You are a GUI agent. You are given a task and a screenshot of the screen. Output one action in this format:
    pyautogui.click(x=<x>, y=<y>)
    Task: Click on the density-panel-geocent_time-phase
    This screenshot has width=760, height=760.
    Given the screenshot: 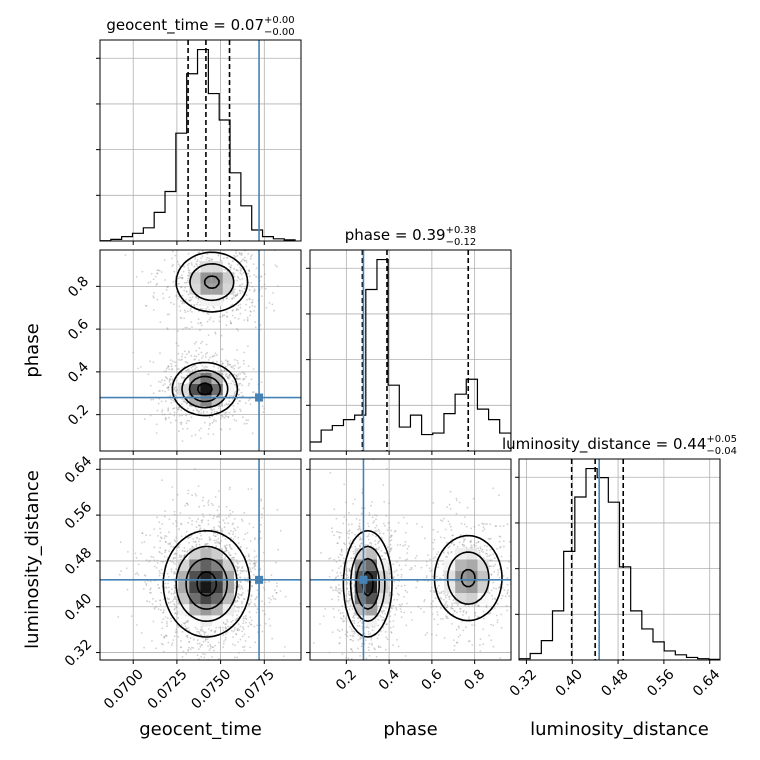 What is the action you would take?
    pyautogui.click(x=200, y=350)
    